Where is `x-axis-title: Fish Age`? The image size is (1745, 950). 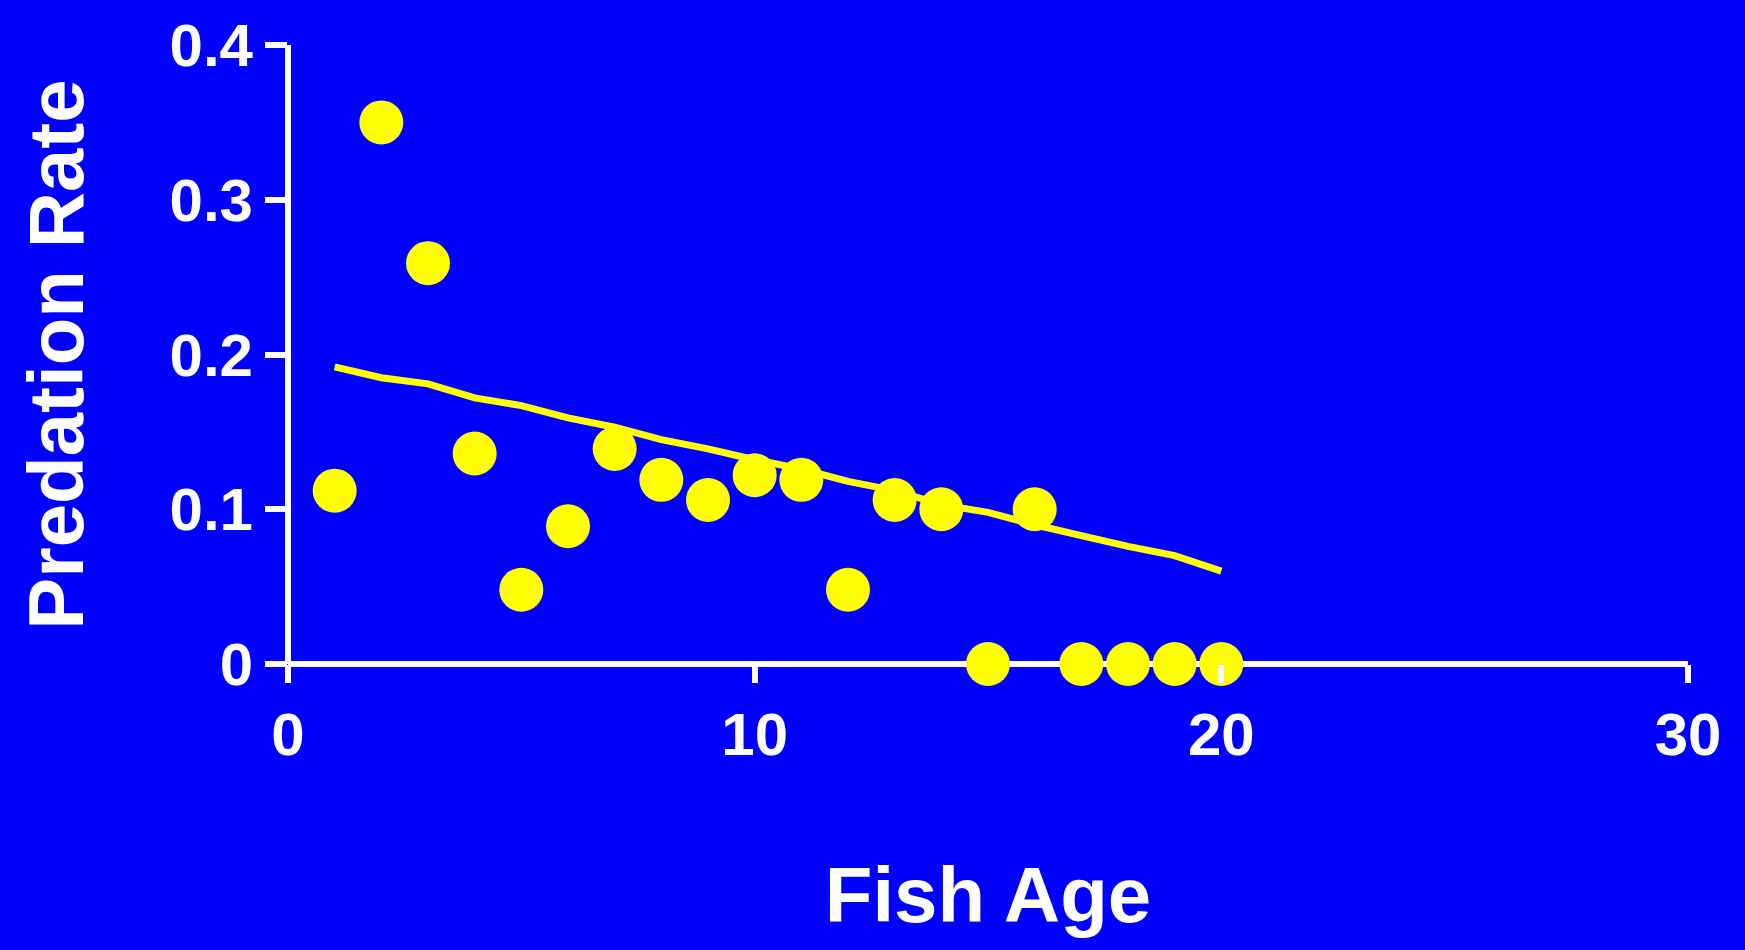 x-axis-title: Fish Age is located at coordinates (988, 895).